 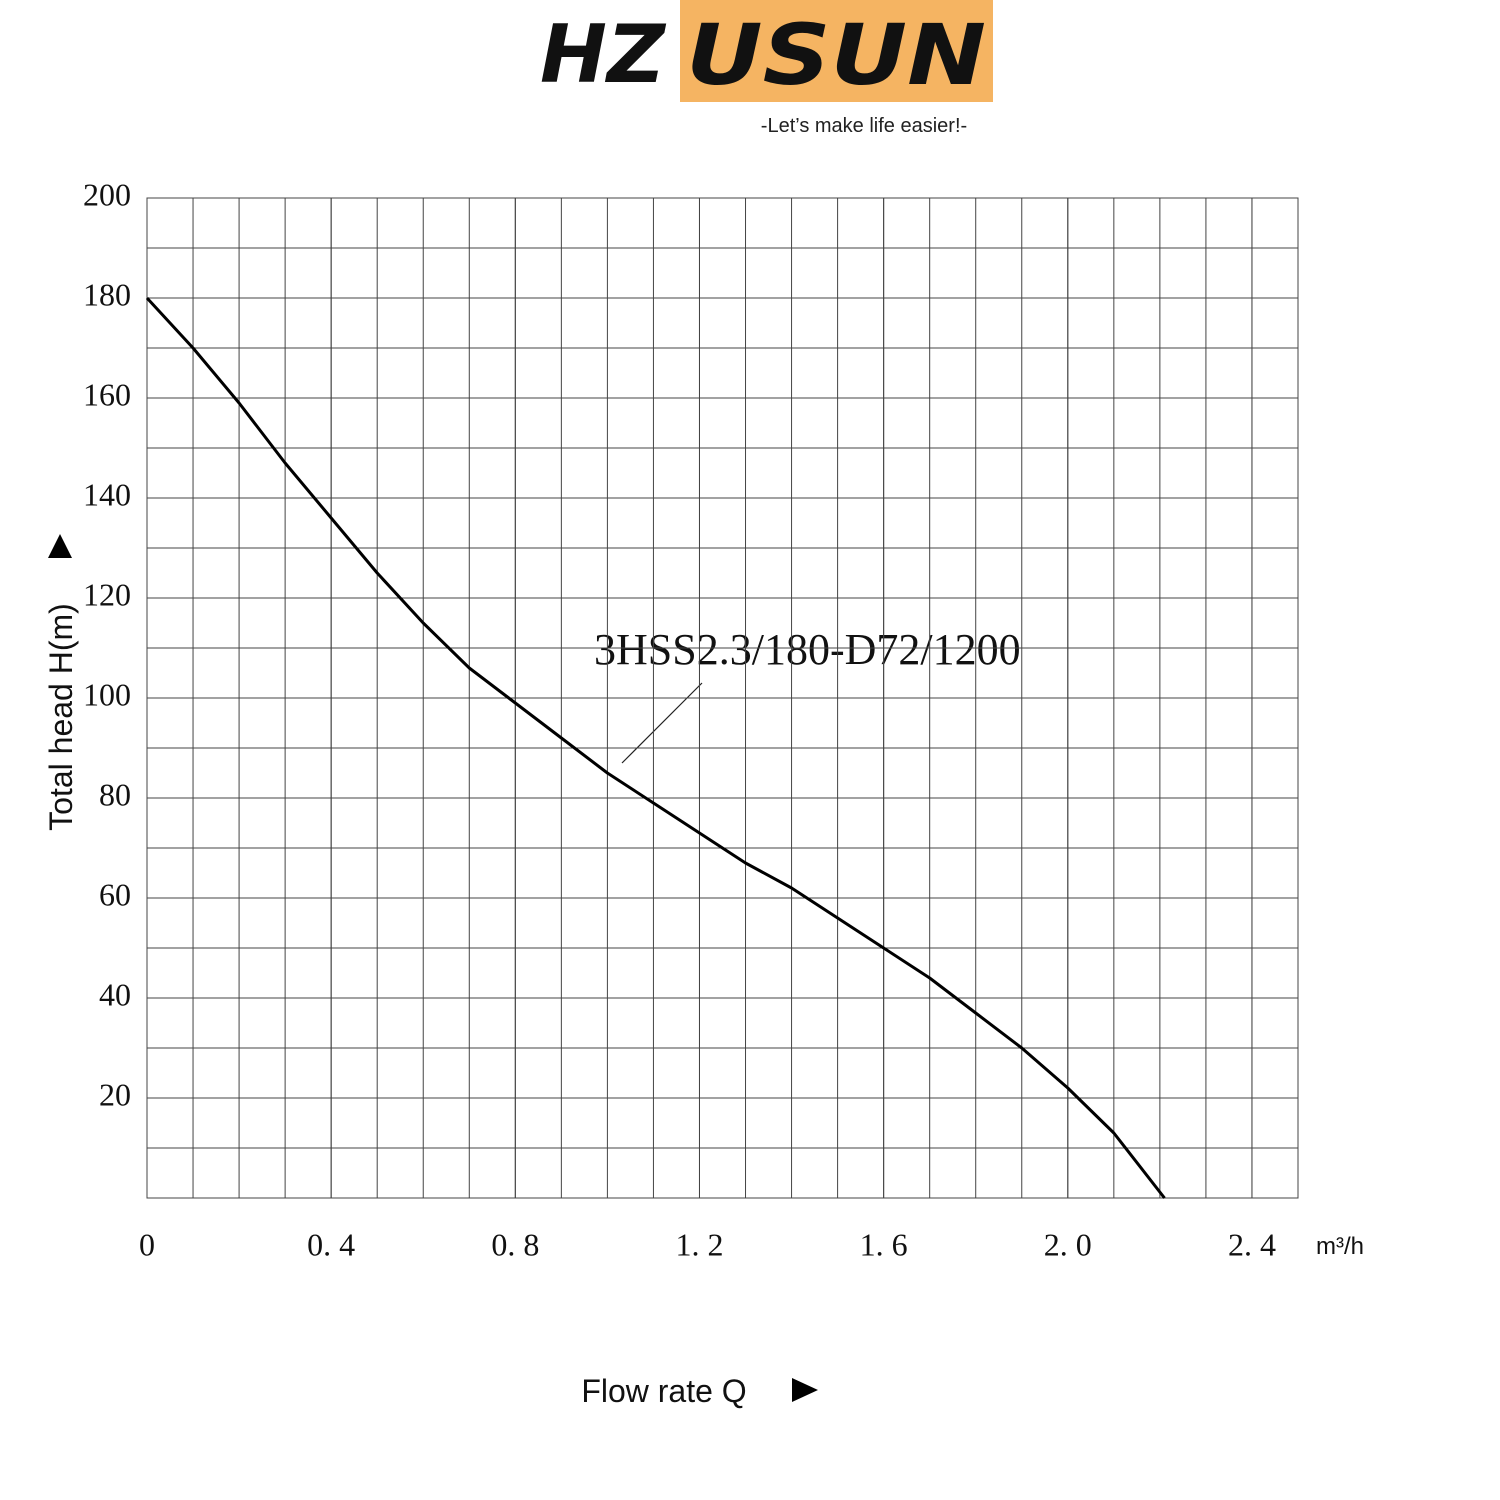 I want to click on y-tick-label: 180, so click(x=107, y=294).